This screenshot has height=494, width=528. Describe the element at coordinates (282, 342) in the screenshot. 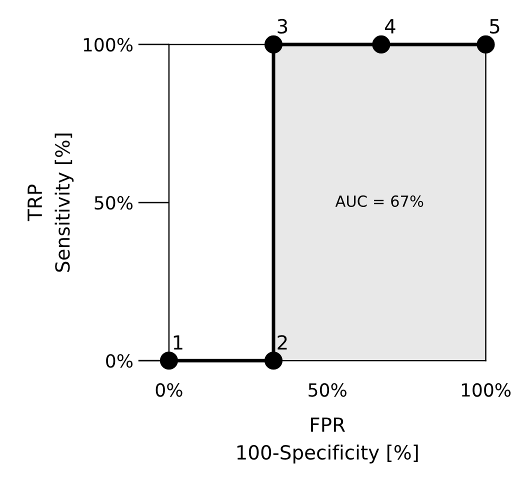

I see `annotation: 2` at that location.